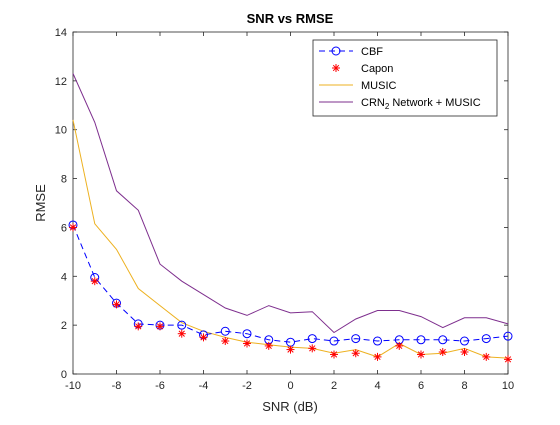 The width and height of the screenshot is (560, 425). What do you see at coordinates (421, 386) in the screenshot?
I see `x-tick-label: 6` at bounding box center [421, 386].